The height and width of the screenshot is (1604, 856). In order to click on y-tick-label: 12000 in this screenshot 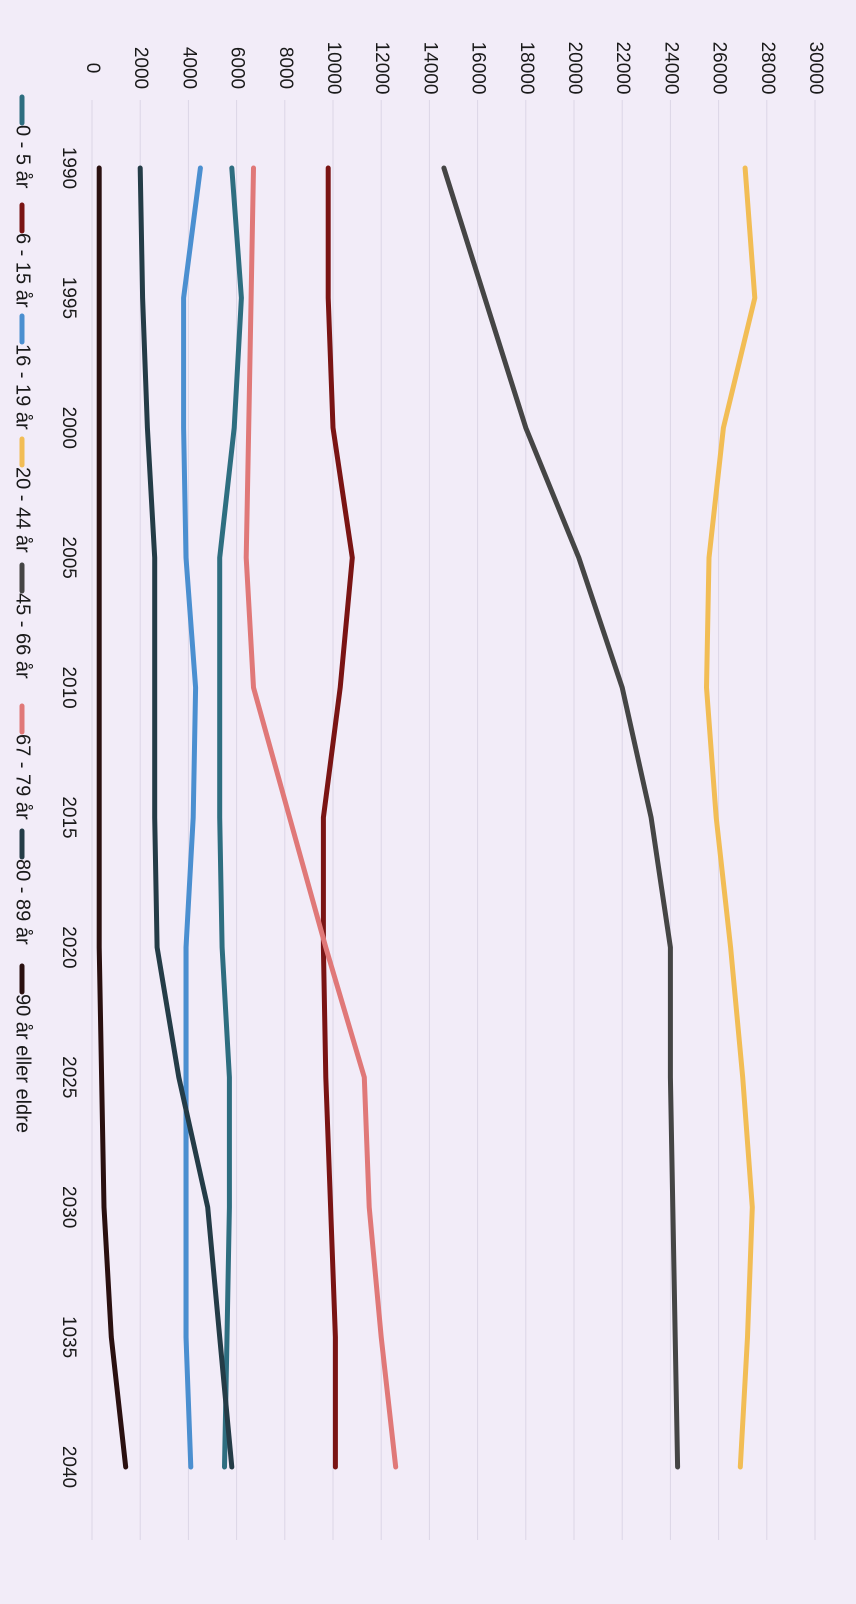, I will do `click(381, 68)`.